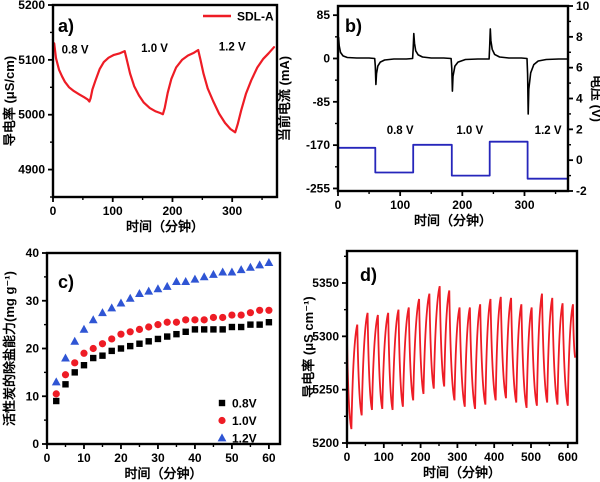 This screenshot has width=600, height=482. Describe the element at coordinates (244, 439) in the screenshot. I see `legend-label: 1.2V` at that location.